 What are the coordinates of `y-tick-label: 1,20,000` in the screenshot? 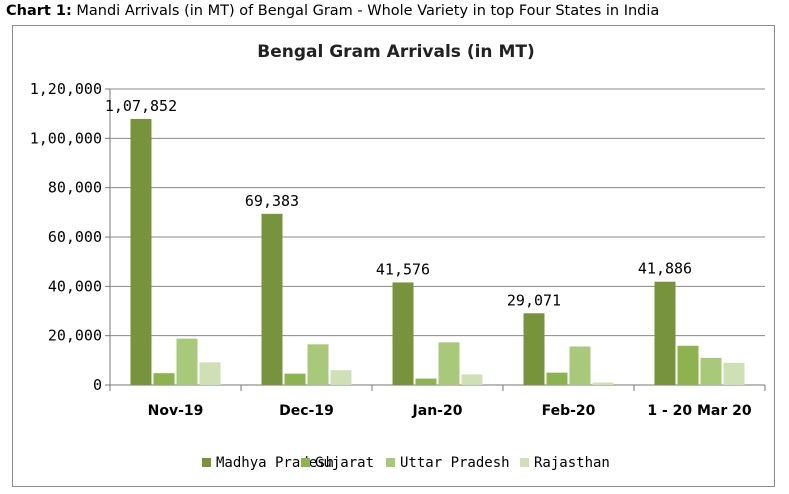 It's located at (66, 89).